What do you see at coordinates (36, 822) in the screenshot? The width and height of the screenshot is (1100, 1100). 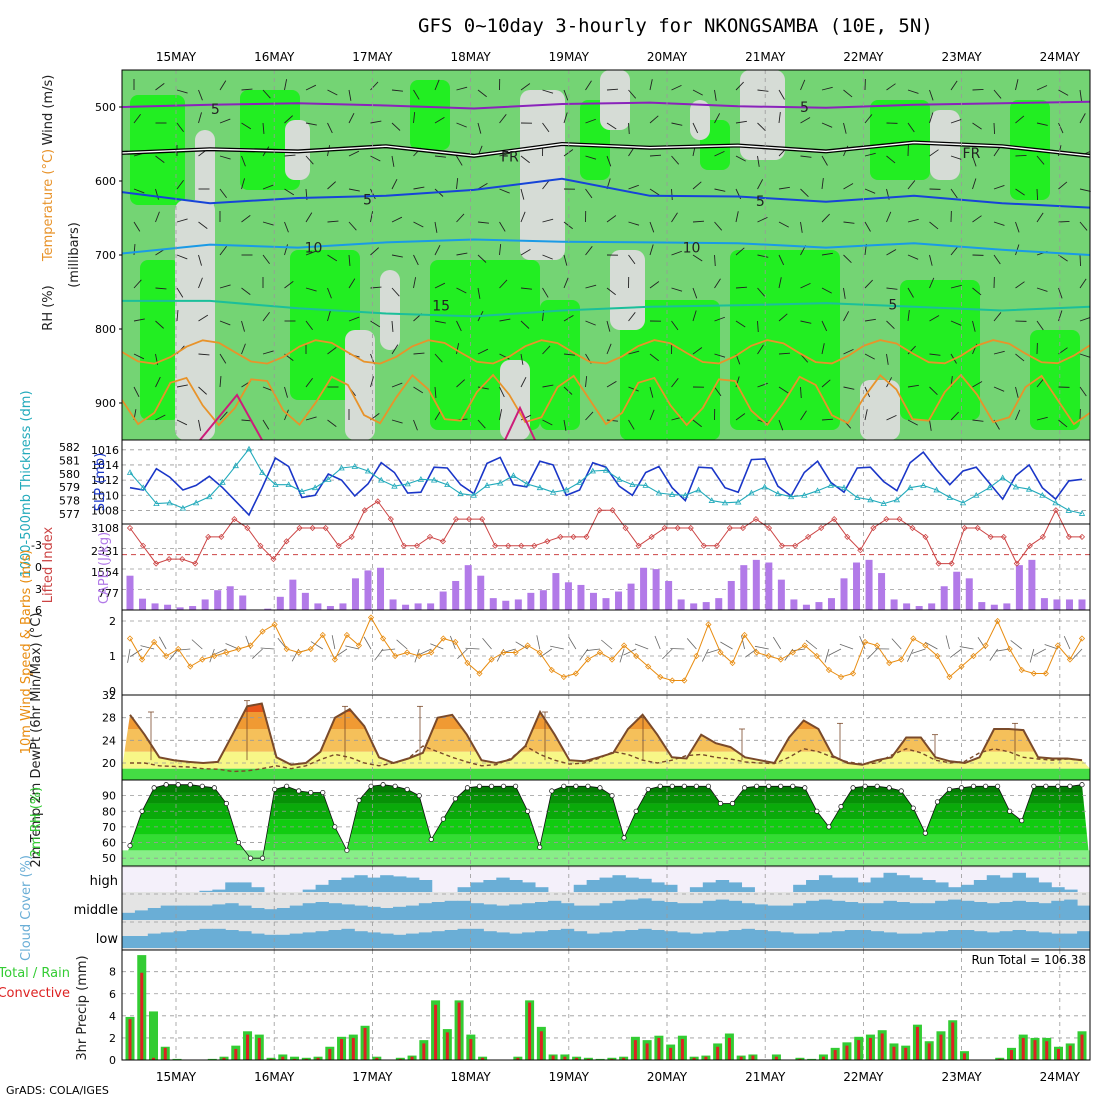 I see `rh2m-axis-label: 2m RH (%)` at bounding box center [36, 822].